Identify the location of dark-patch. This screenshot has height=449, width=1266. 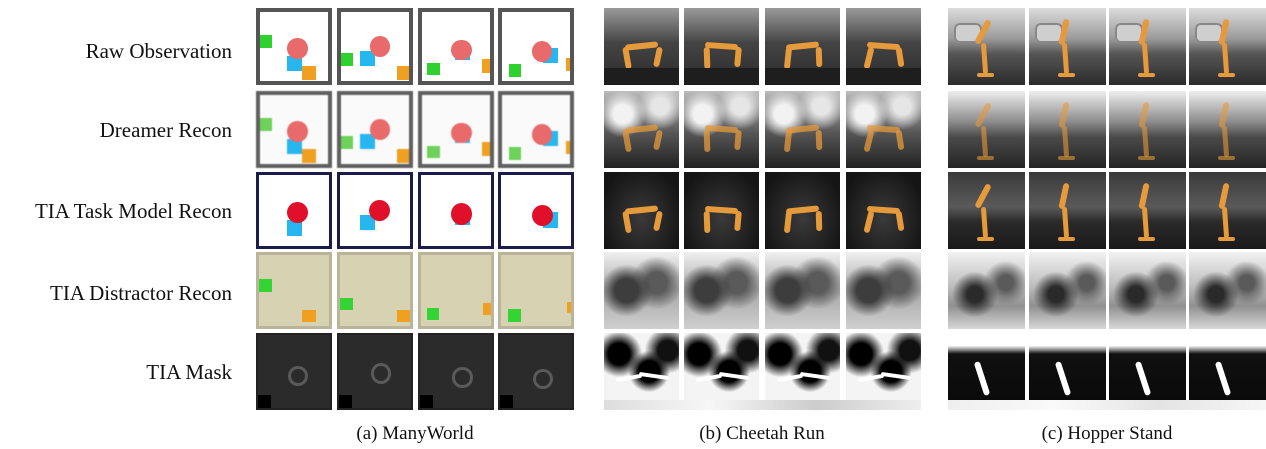
(264, 401).